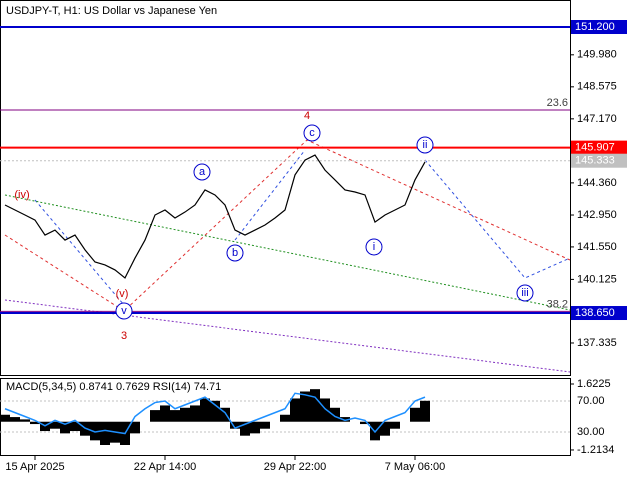 This screenshot has height=485, width=640. What do you see at coordinates (597, 279) in the screenshot?
I see `y-tick-label: 140.125` at bounding box center [597, 279].